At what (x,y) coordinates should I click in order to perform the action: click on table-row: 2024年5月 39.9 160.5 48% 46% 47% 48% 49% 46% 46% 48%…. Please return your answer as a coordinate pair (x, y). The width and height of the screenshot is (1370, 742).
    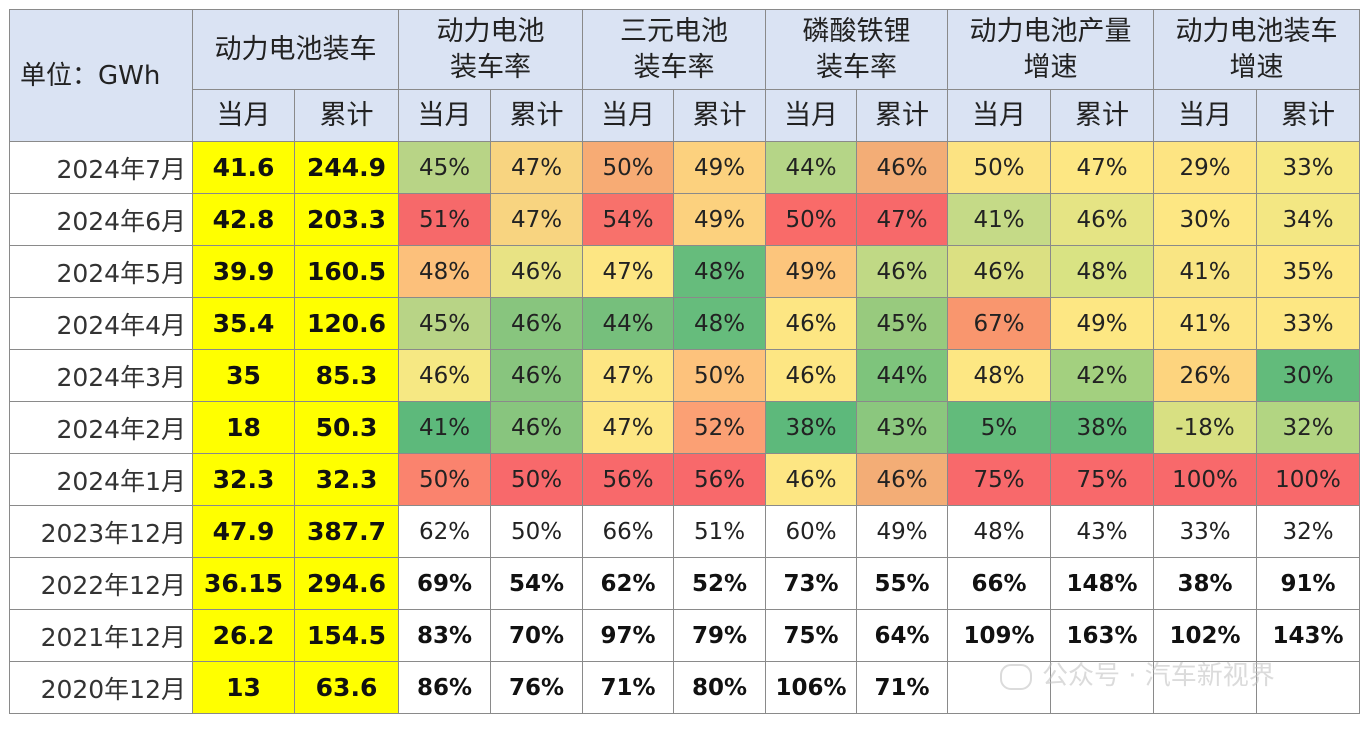
    Looking at the image, I should click on (684, 271).